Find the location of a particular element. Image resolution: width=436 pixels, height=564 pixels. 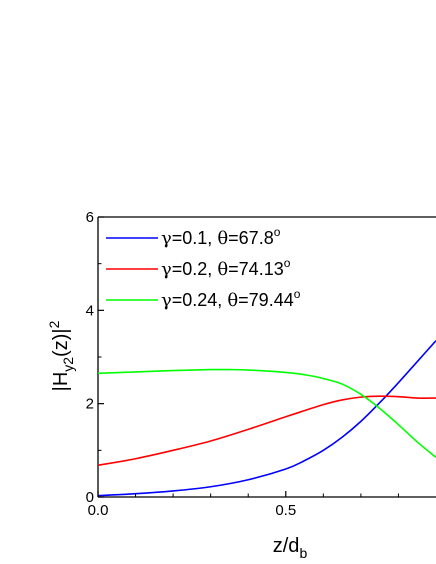

legend-label-2: γ=0.2, θ=74.13o is located at coordinates (226, 268).